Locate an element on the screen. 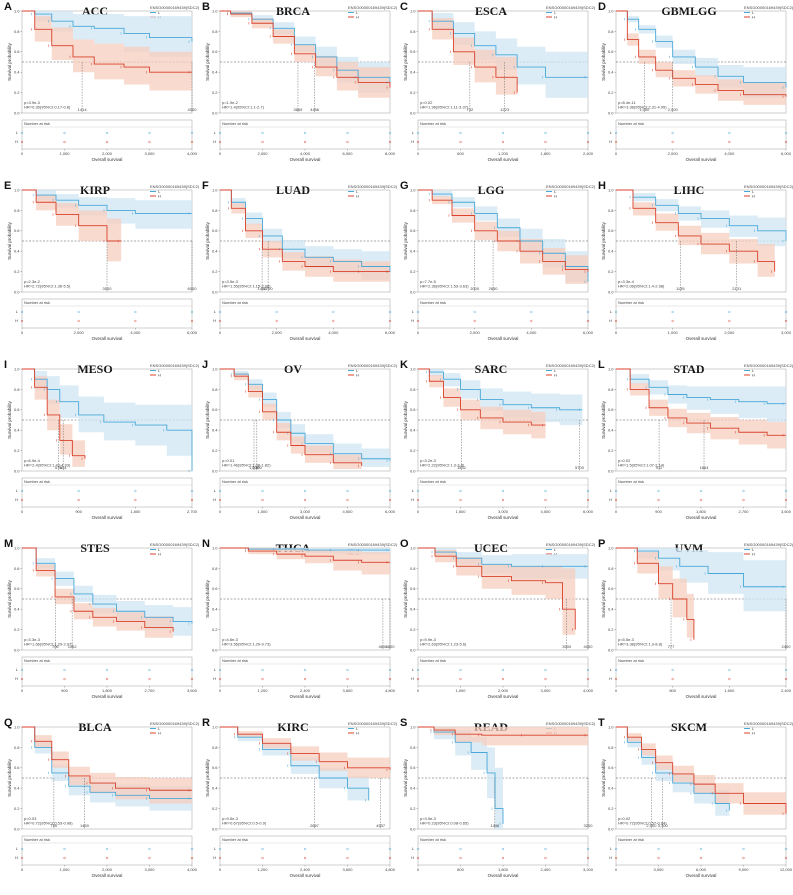 The width and height of the screenshot is (793, 895). x-tick-label: 1,600 is located at coordinates (503, 869).